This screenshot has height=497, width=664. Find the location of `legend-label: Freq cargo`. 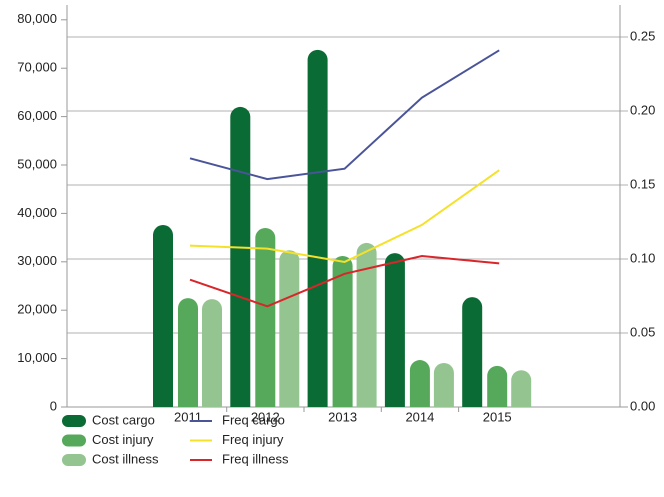

legend-label: Freq cargo is located at coordinates (253, 419).